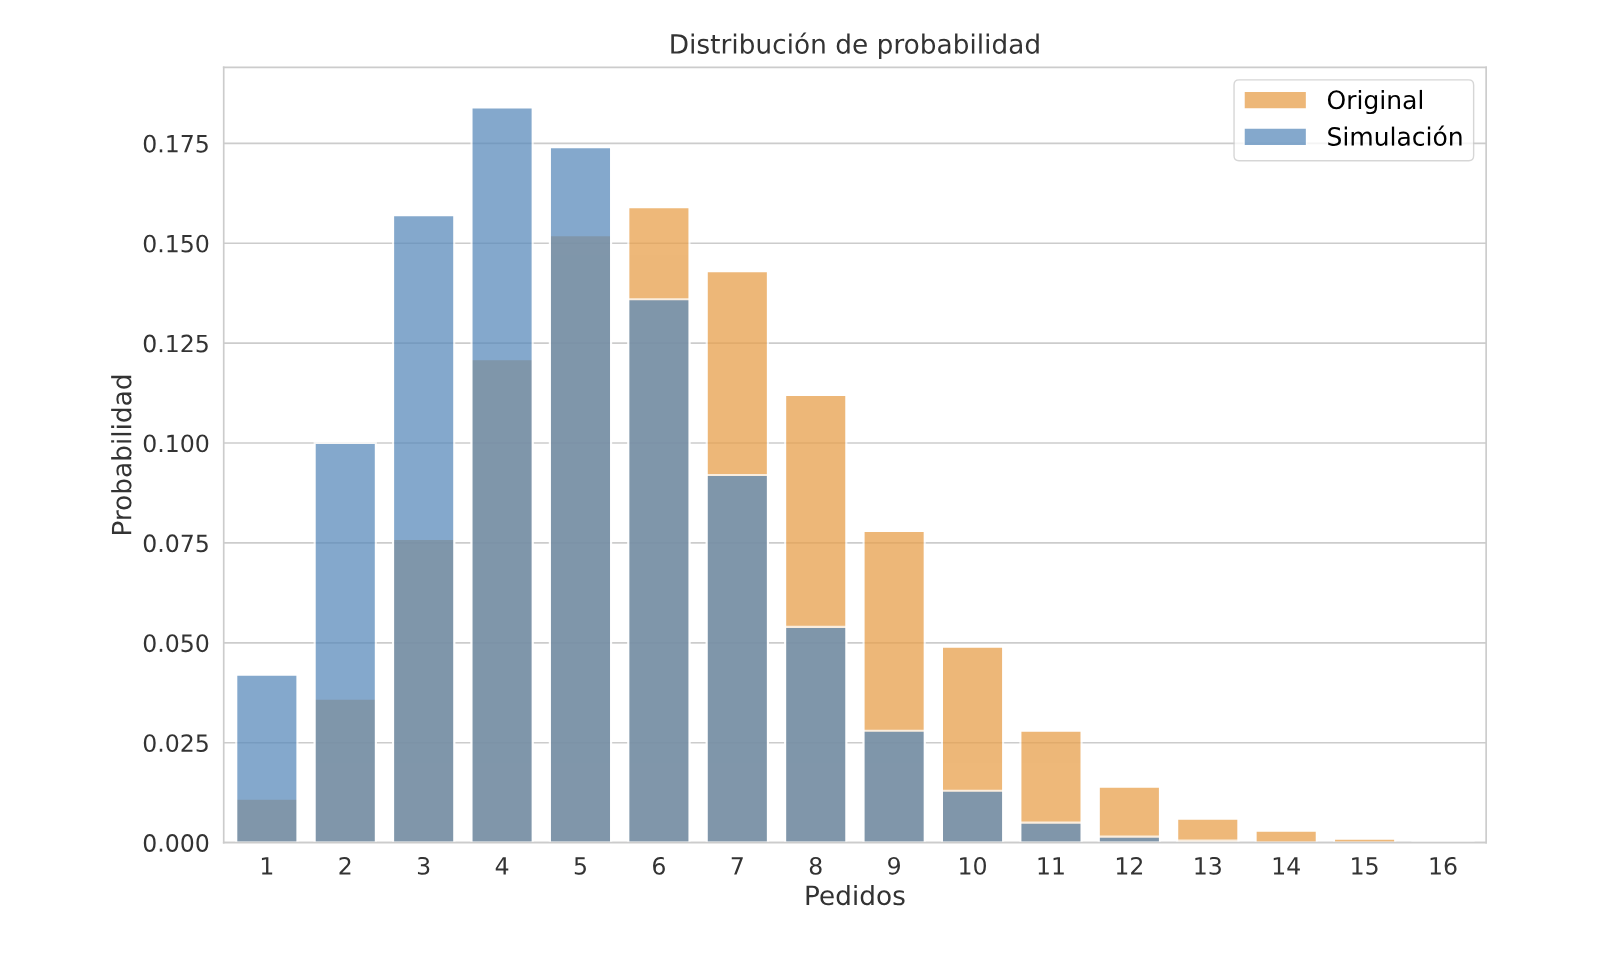  Describe the element at coordinates (1365, 866) in the screenshot. I see `x-tick-label: 15` at that location.